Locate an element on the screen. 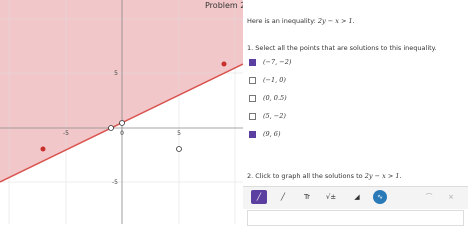  color-tool: ∿ is located at coordinates (380, 197).